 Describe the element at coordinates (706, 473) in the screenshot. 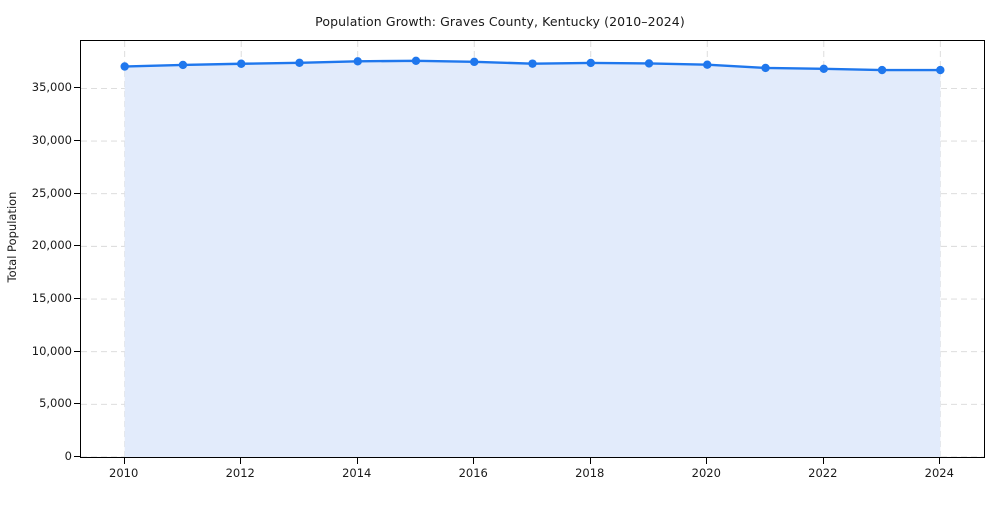

I see `x-axis-tick-label: 2020` at that location.